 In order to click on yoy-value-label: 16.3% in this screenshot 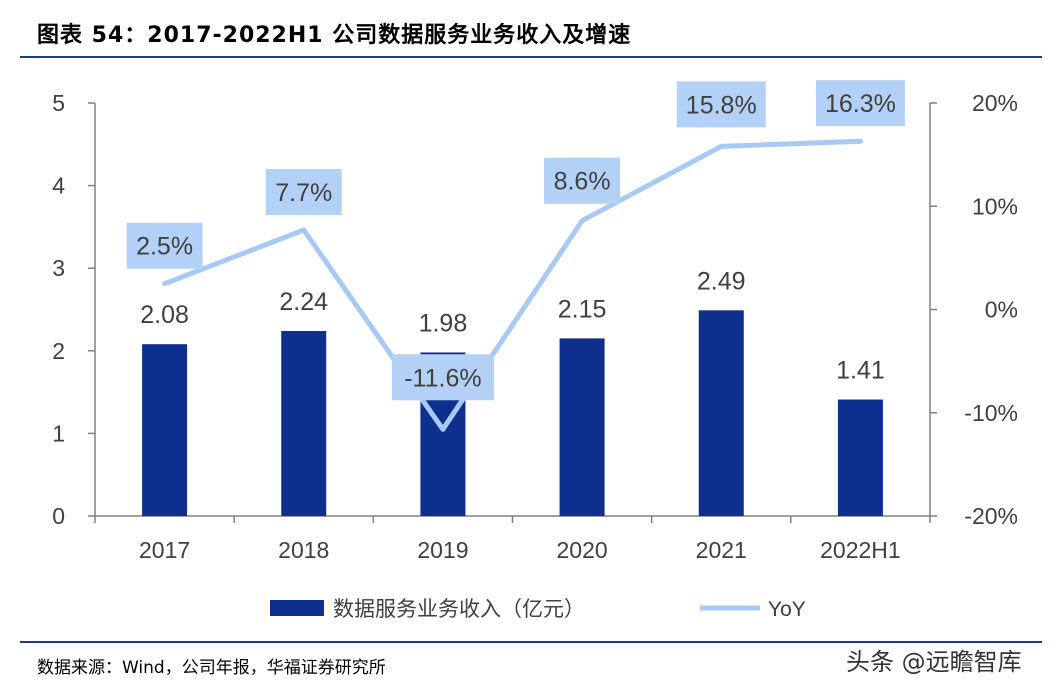, I will do `click(860, 104)`.